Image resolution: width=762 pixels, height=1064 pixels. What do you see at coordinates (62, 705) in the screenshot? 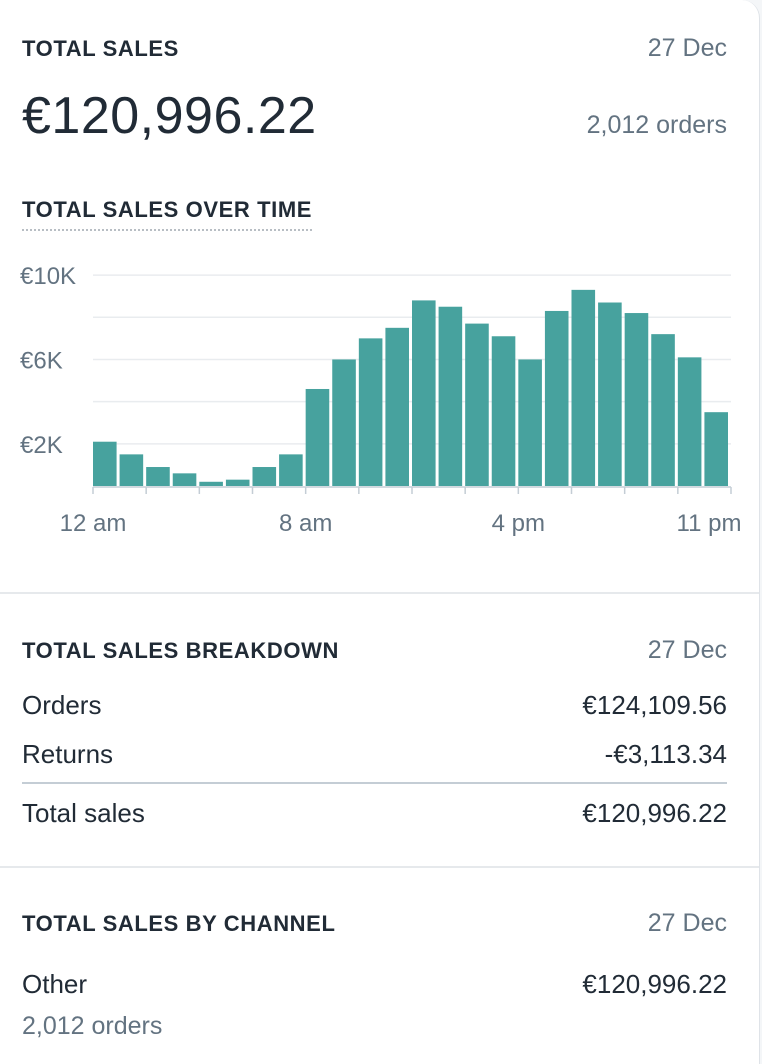
I see `breakdown-label: Orders` at bounding box center [62, 705].